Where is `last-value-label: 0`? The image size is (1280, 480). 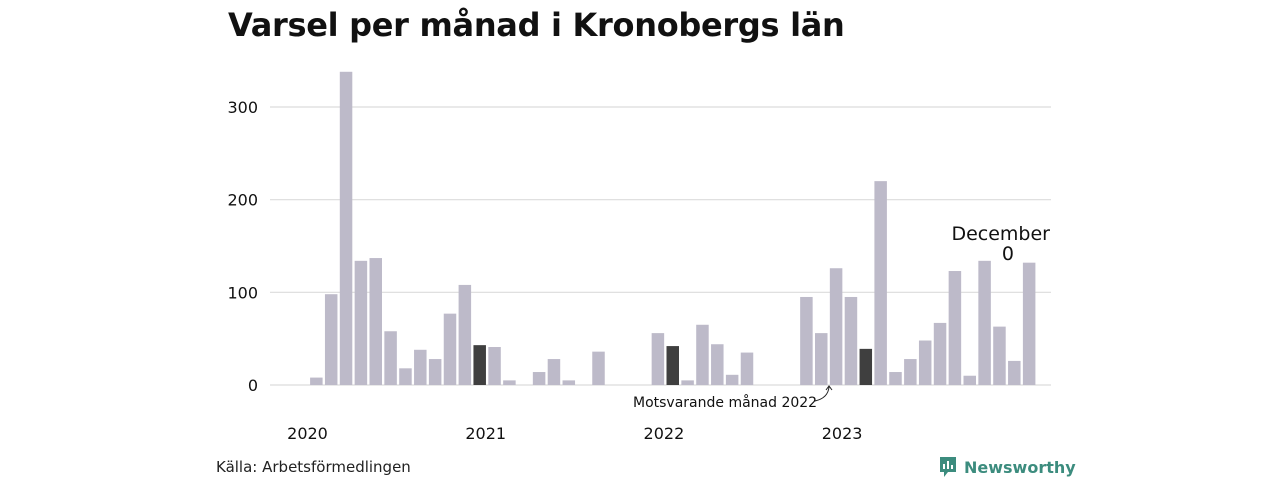
last-value-label: 0 is located at coordinates (1008, 254).